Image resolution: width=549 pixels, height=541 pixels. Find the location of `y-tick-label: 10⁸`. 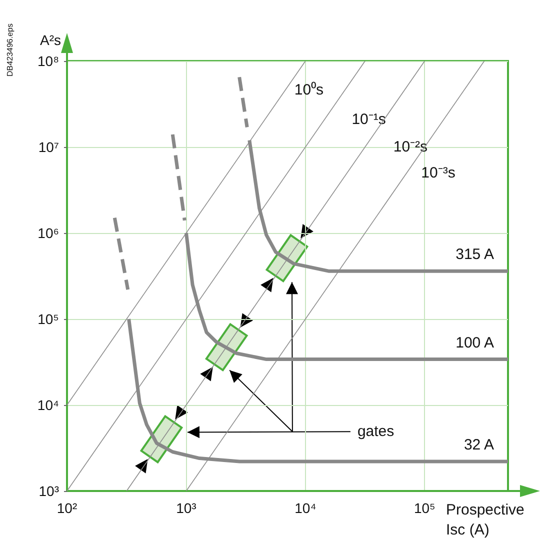

y-tick-label: 10⁸ is located at coordinates (49, 61).